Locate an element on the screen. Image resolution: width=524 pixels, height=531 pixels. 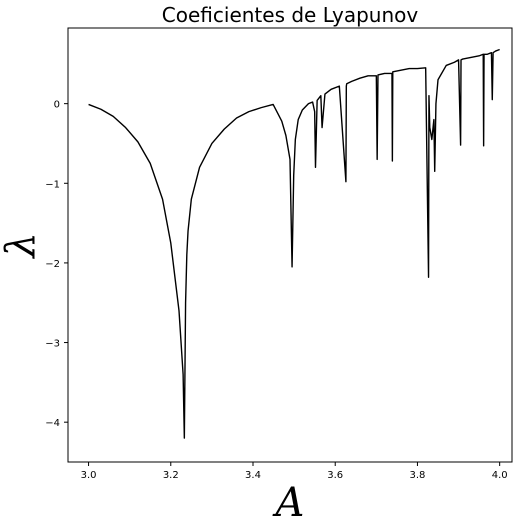
x-tick-label: 3.2 is located at coordinates (171, 475).